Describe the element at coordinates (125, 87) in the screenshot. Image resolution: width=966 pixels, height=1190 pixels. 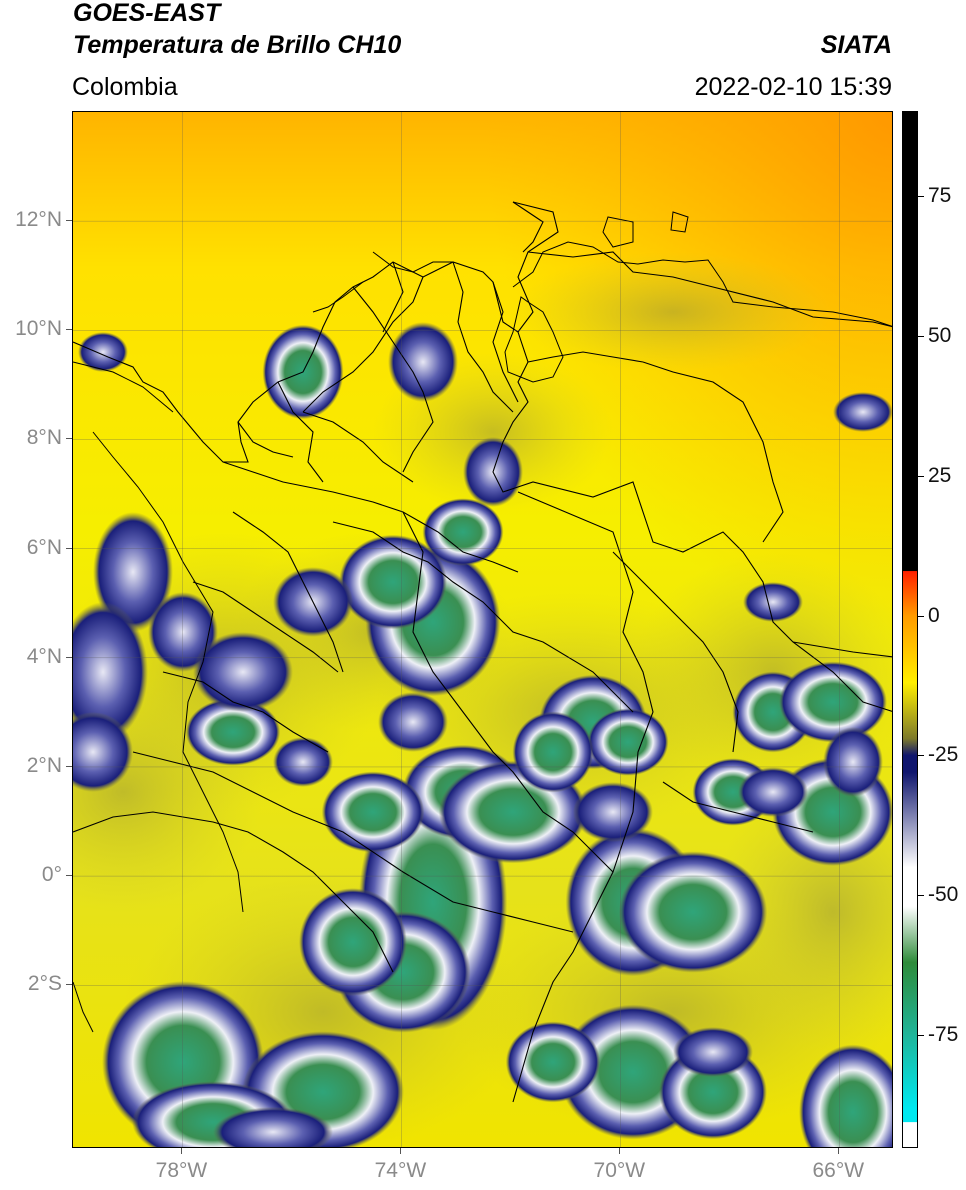
I see `region-label: Colombia` at that location.